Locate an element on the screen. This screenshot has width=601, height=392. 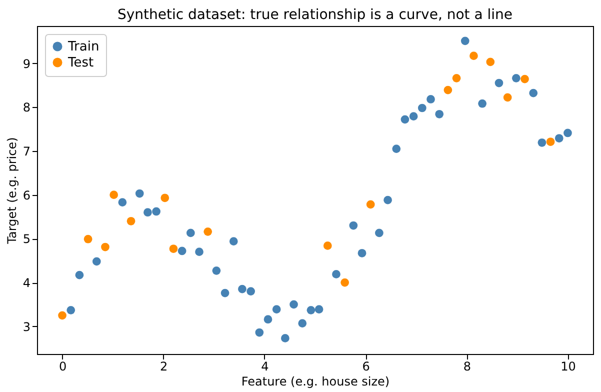
y-tick-label: 7 is located at coordinates (26, 151).